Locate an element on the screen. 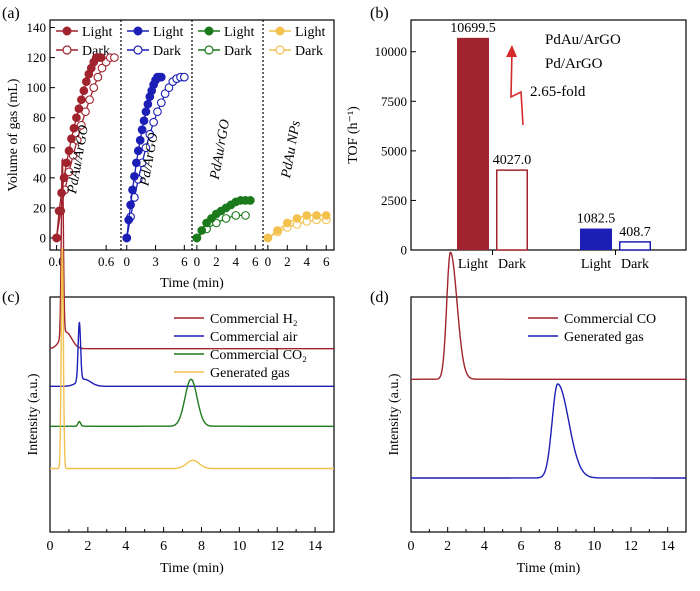  x-tick-label: 10 is located at coordinates (594, 546).